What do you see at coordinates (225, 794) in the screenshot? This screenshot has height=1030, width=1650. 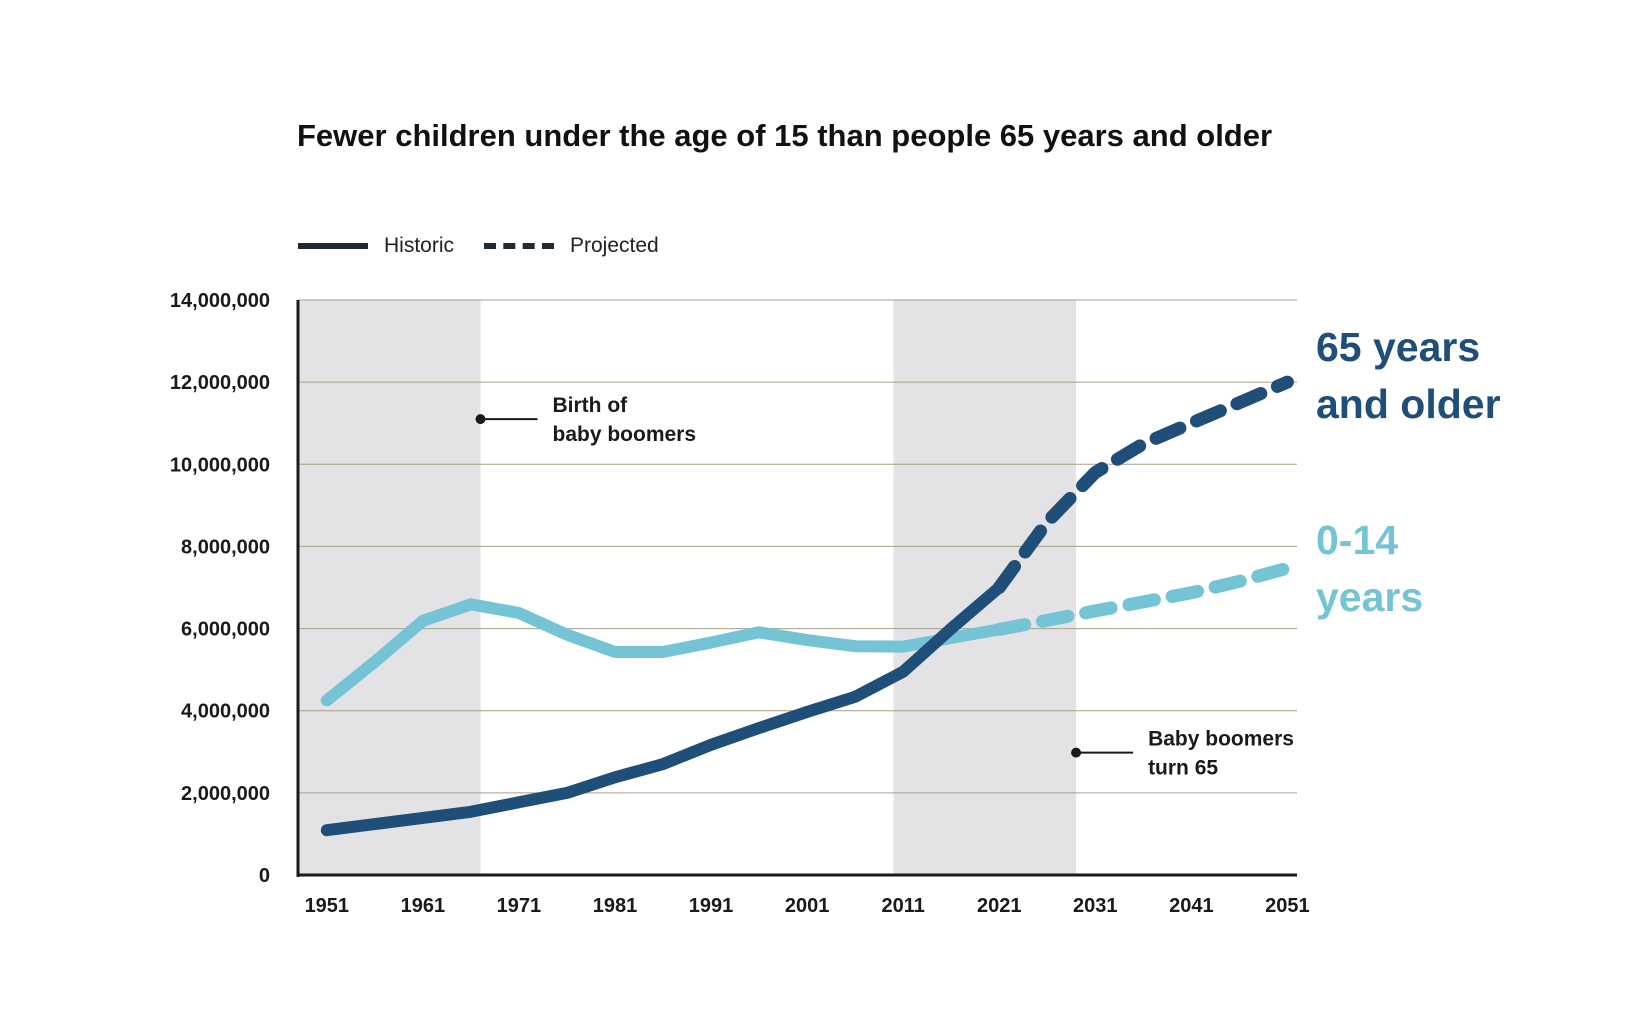 I see `y-tick-label: 2,000,000` at bounding box center [225, 794].